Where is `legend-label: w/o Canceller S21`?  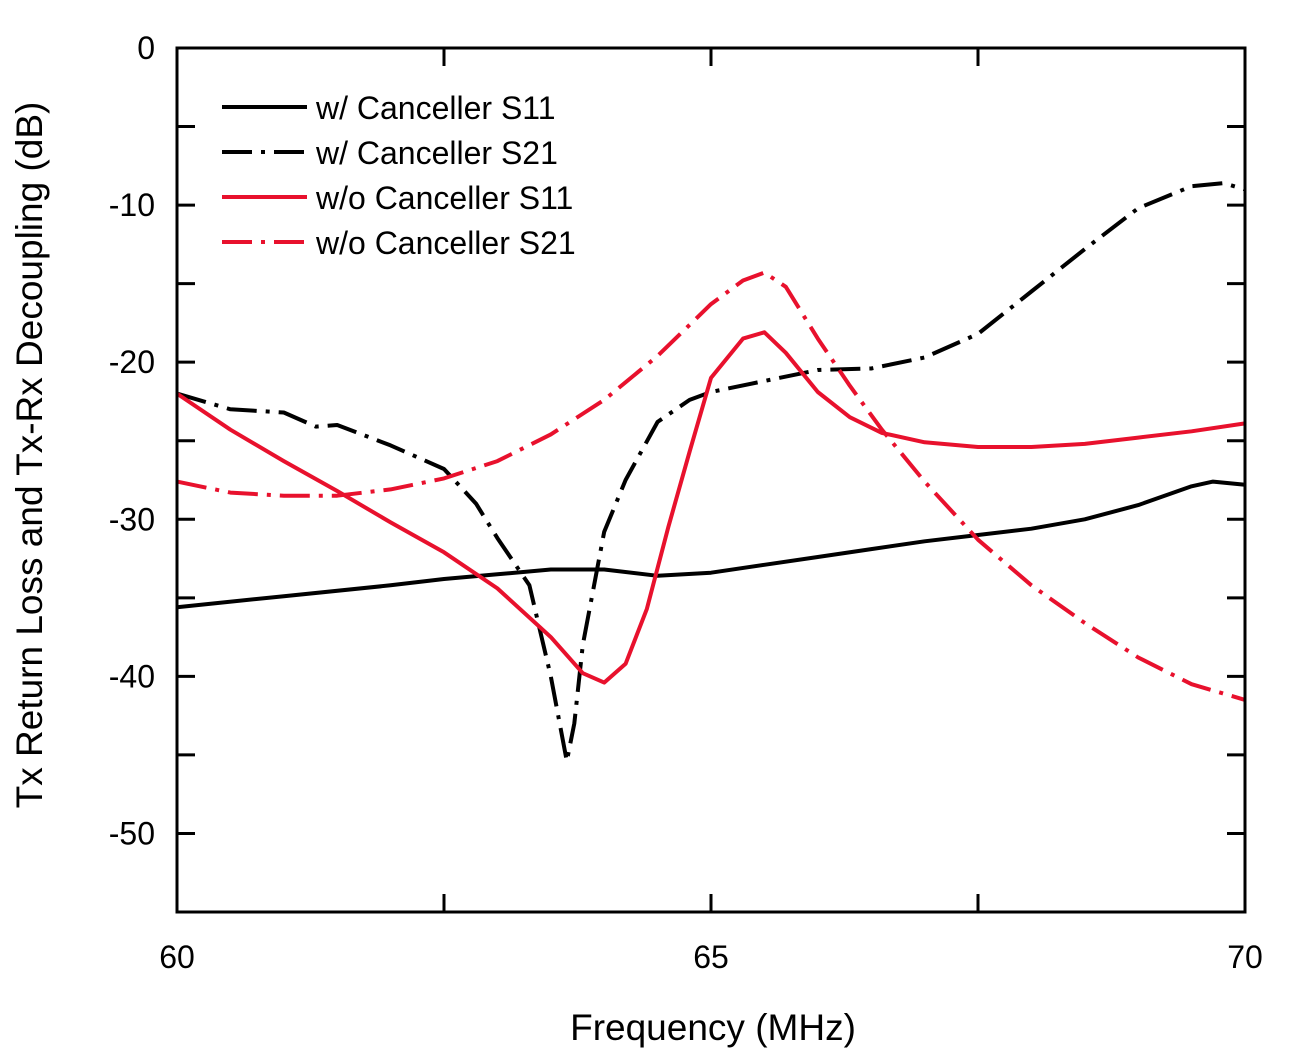
legend-label: w/o Canceller S21 is located at coordinates (445, 243).